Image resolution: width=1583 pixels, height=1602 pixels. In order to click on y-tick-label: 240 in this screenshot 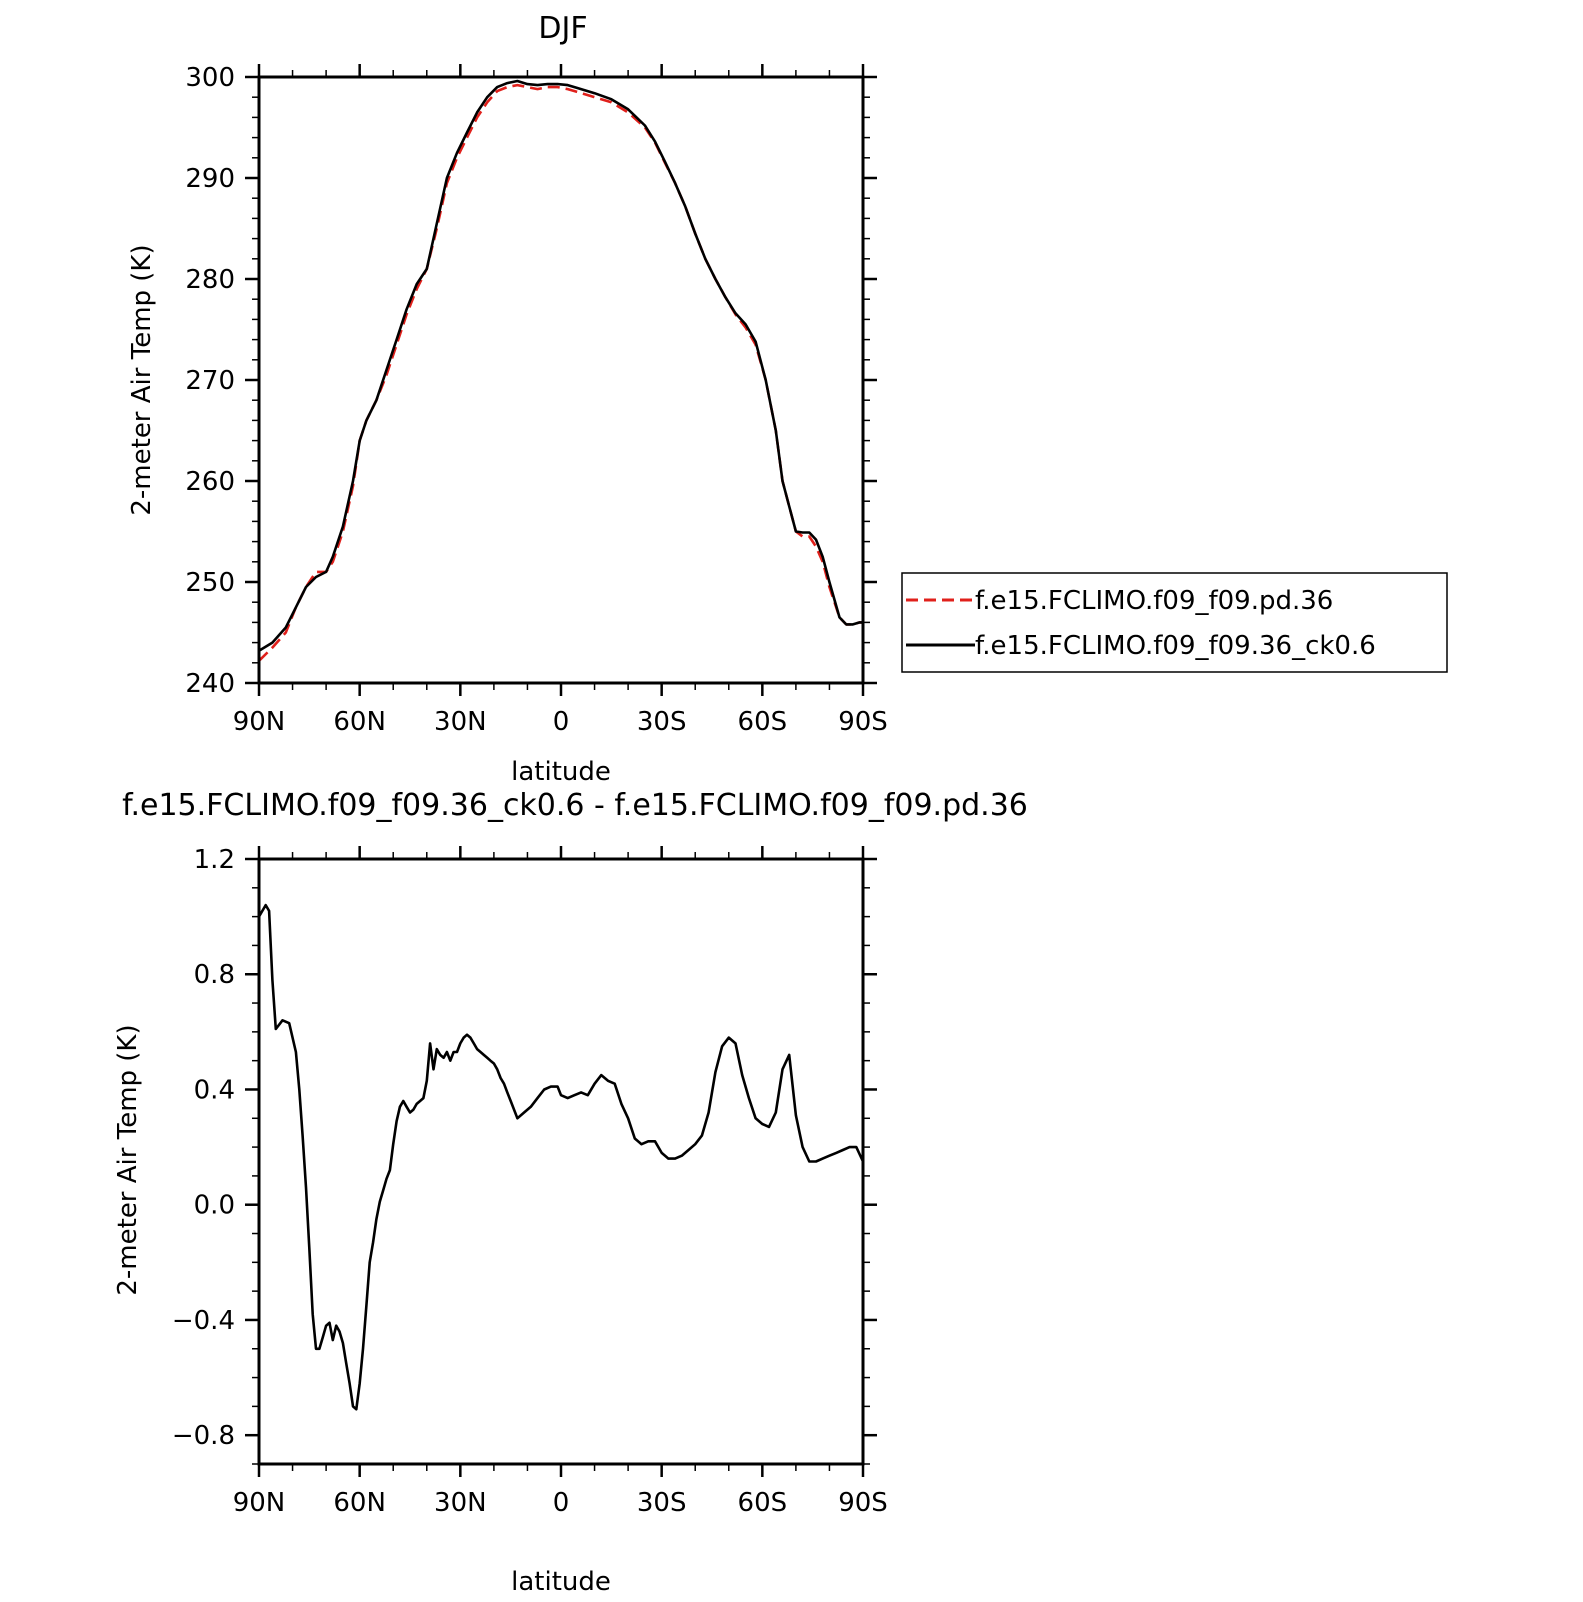, I will do `click(210, 684)`.